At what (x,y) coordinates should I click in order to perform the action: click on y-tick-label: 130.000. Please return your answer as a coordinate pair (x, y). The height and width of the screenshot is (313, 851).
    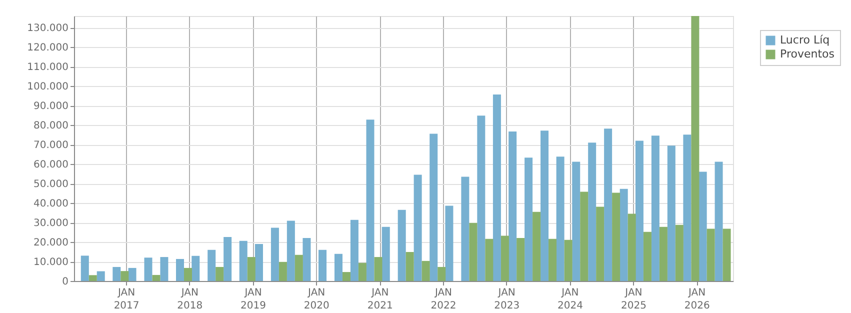
    Looking at the image, I should click on (47, 28).